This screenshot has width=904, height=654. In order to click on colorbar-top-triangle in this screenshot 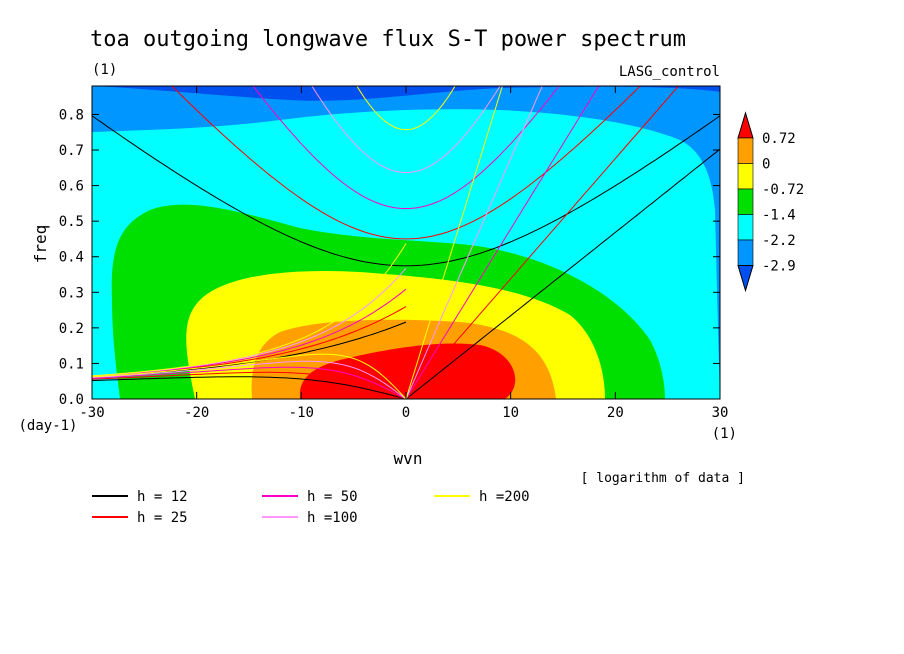, I will do `click(745, 125)`.